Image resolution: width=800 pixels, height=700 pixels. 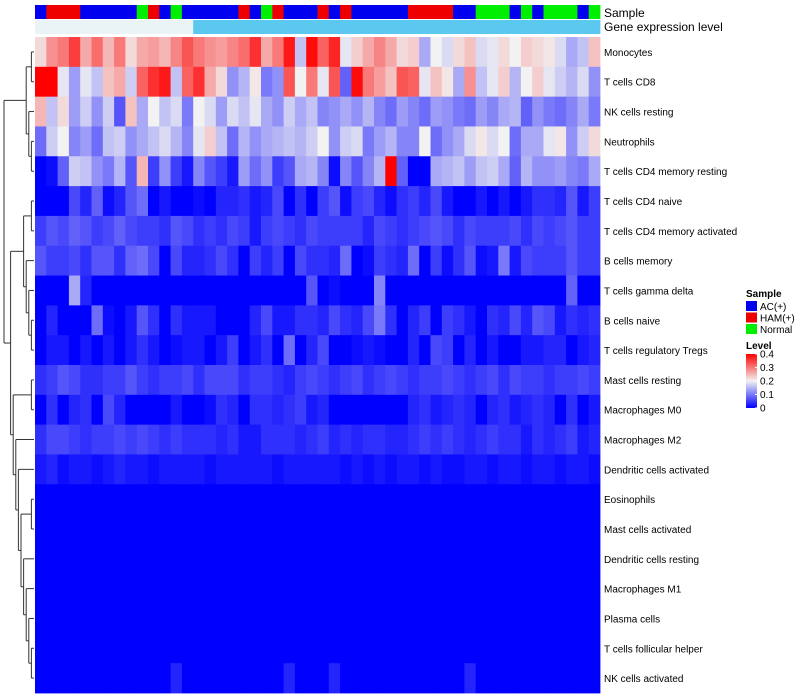 I want to click on row-label: NK cells activated, so click(x=643, y=679).